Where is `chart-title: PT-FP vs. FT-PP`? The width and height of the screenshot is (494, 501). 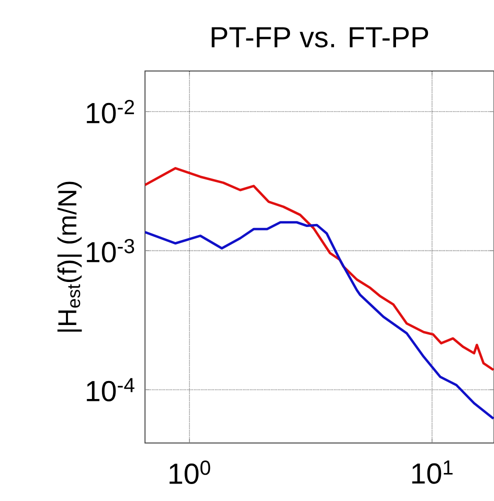
chart-title: PT-FP vs. FT-PP is located at coordinates (320, 37).